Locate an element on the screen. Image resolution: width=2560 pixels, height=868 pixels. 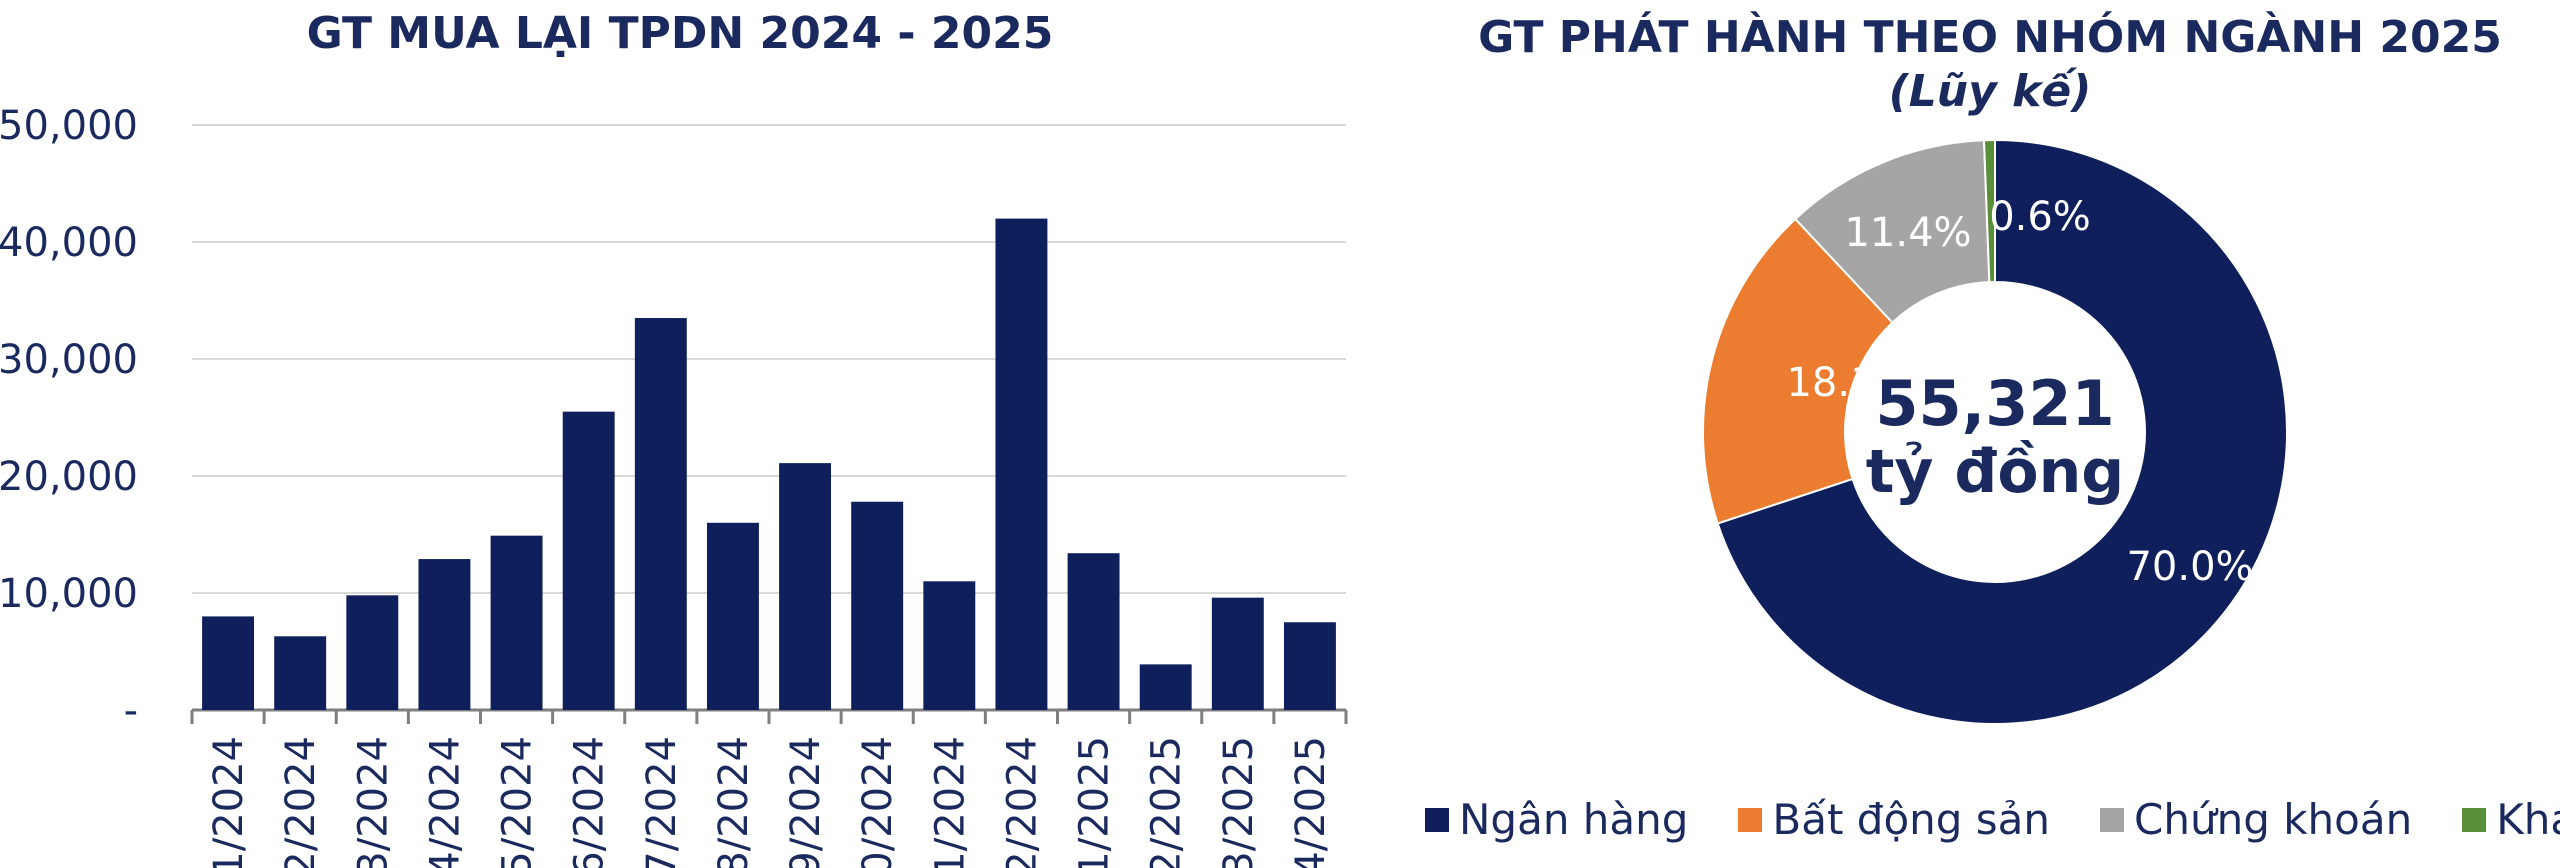
x-tick-label: 9/2024 is located at coordinates (806, 802).